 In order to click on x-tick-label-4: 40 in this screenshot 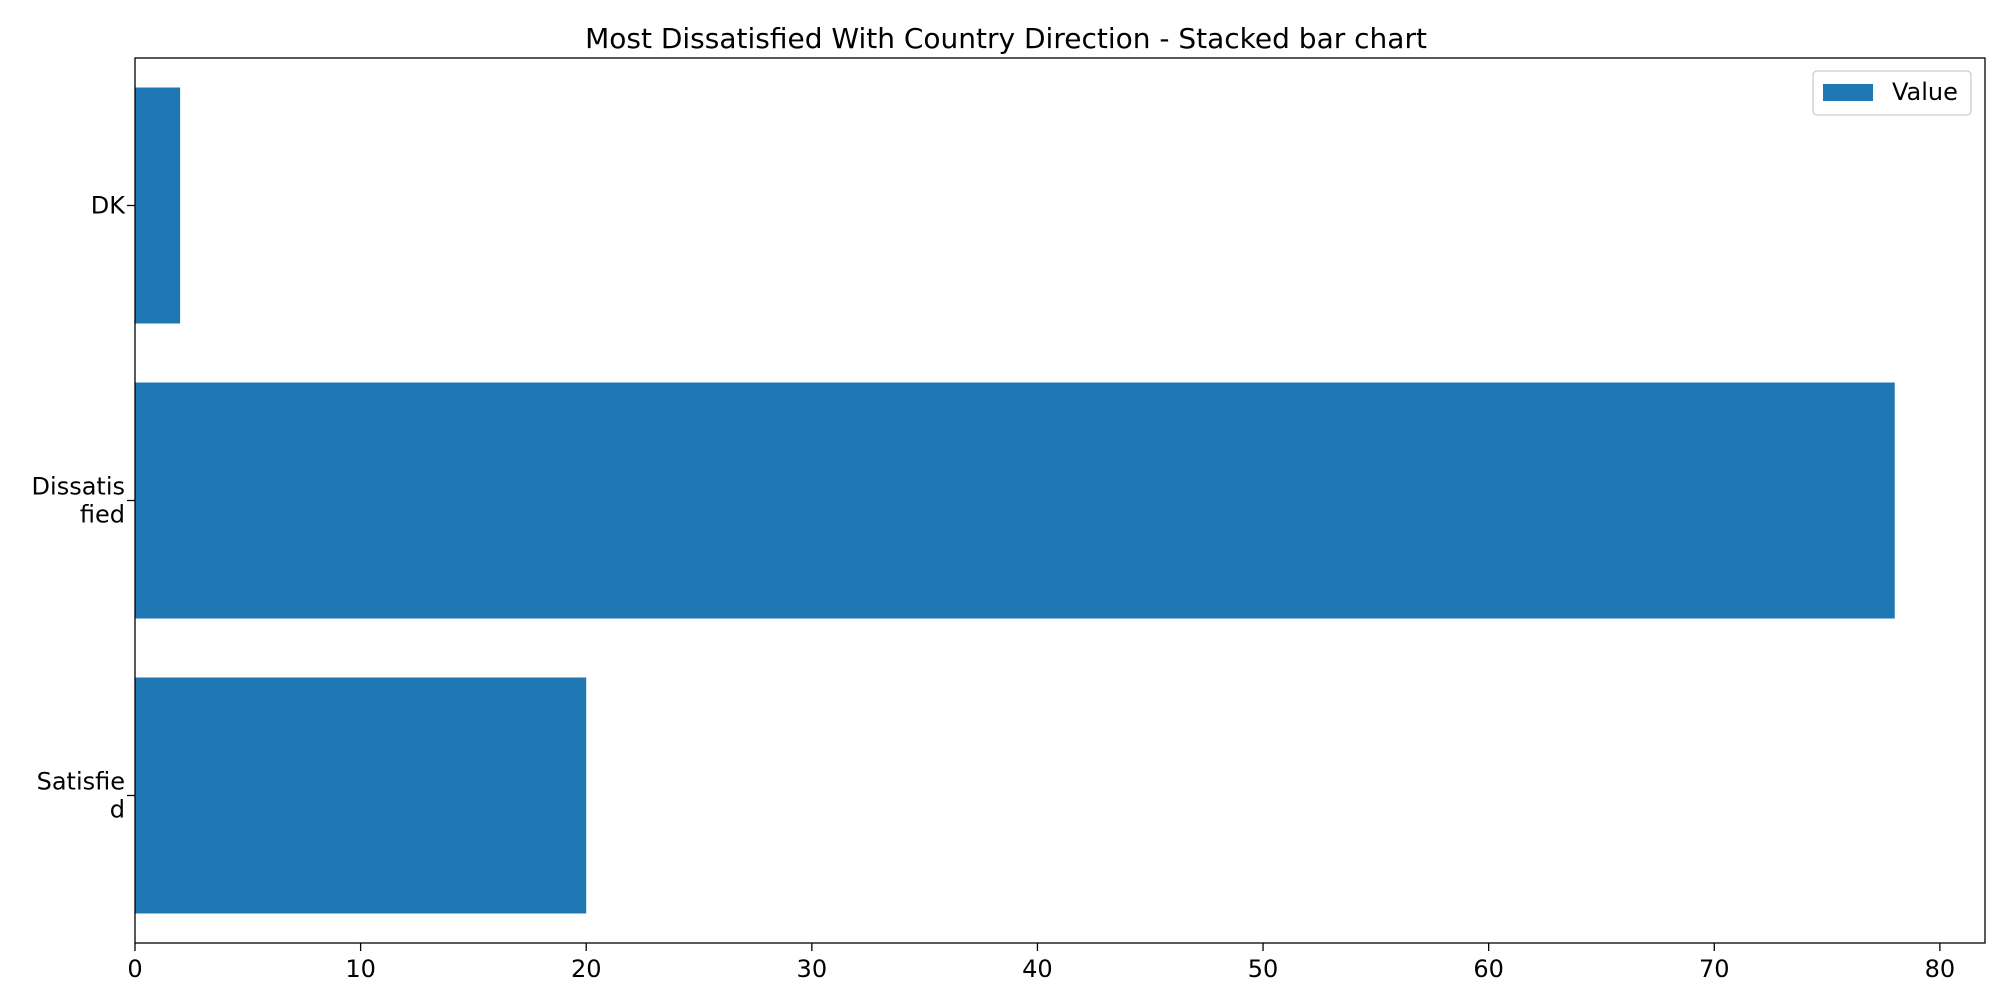, I will do `click(1037, 969)`.